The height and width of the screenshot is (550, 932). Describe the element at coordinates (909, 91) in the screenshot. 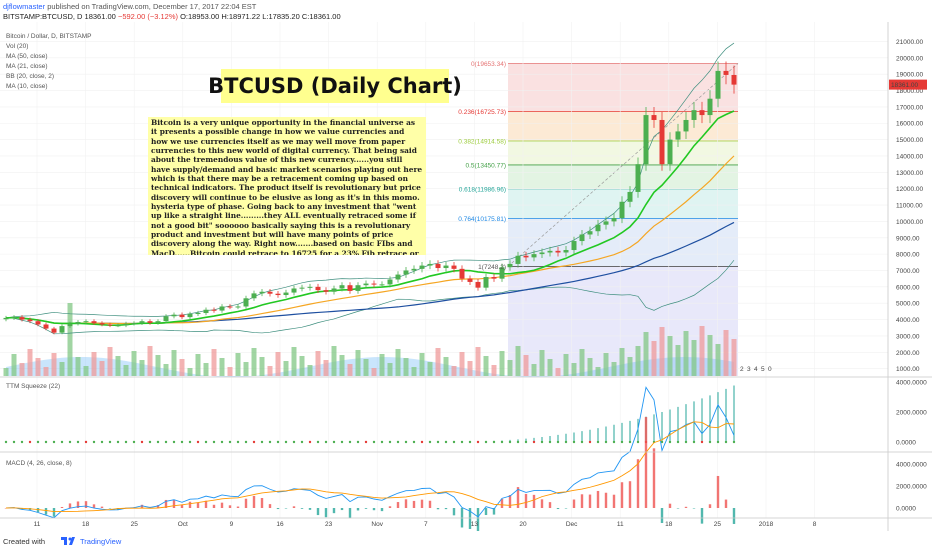

I see `price-tick: 18000.00` at that location.